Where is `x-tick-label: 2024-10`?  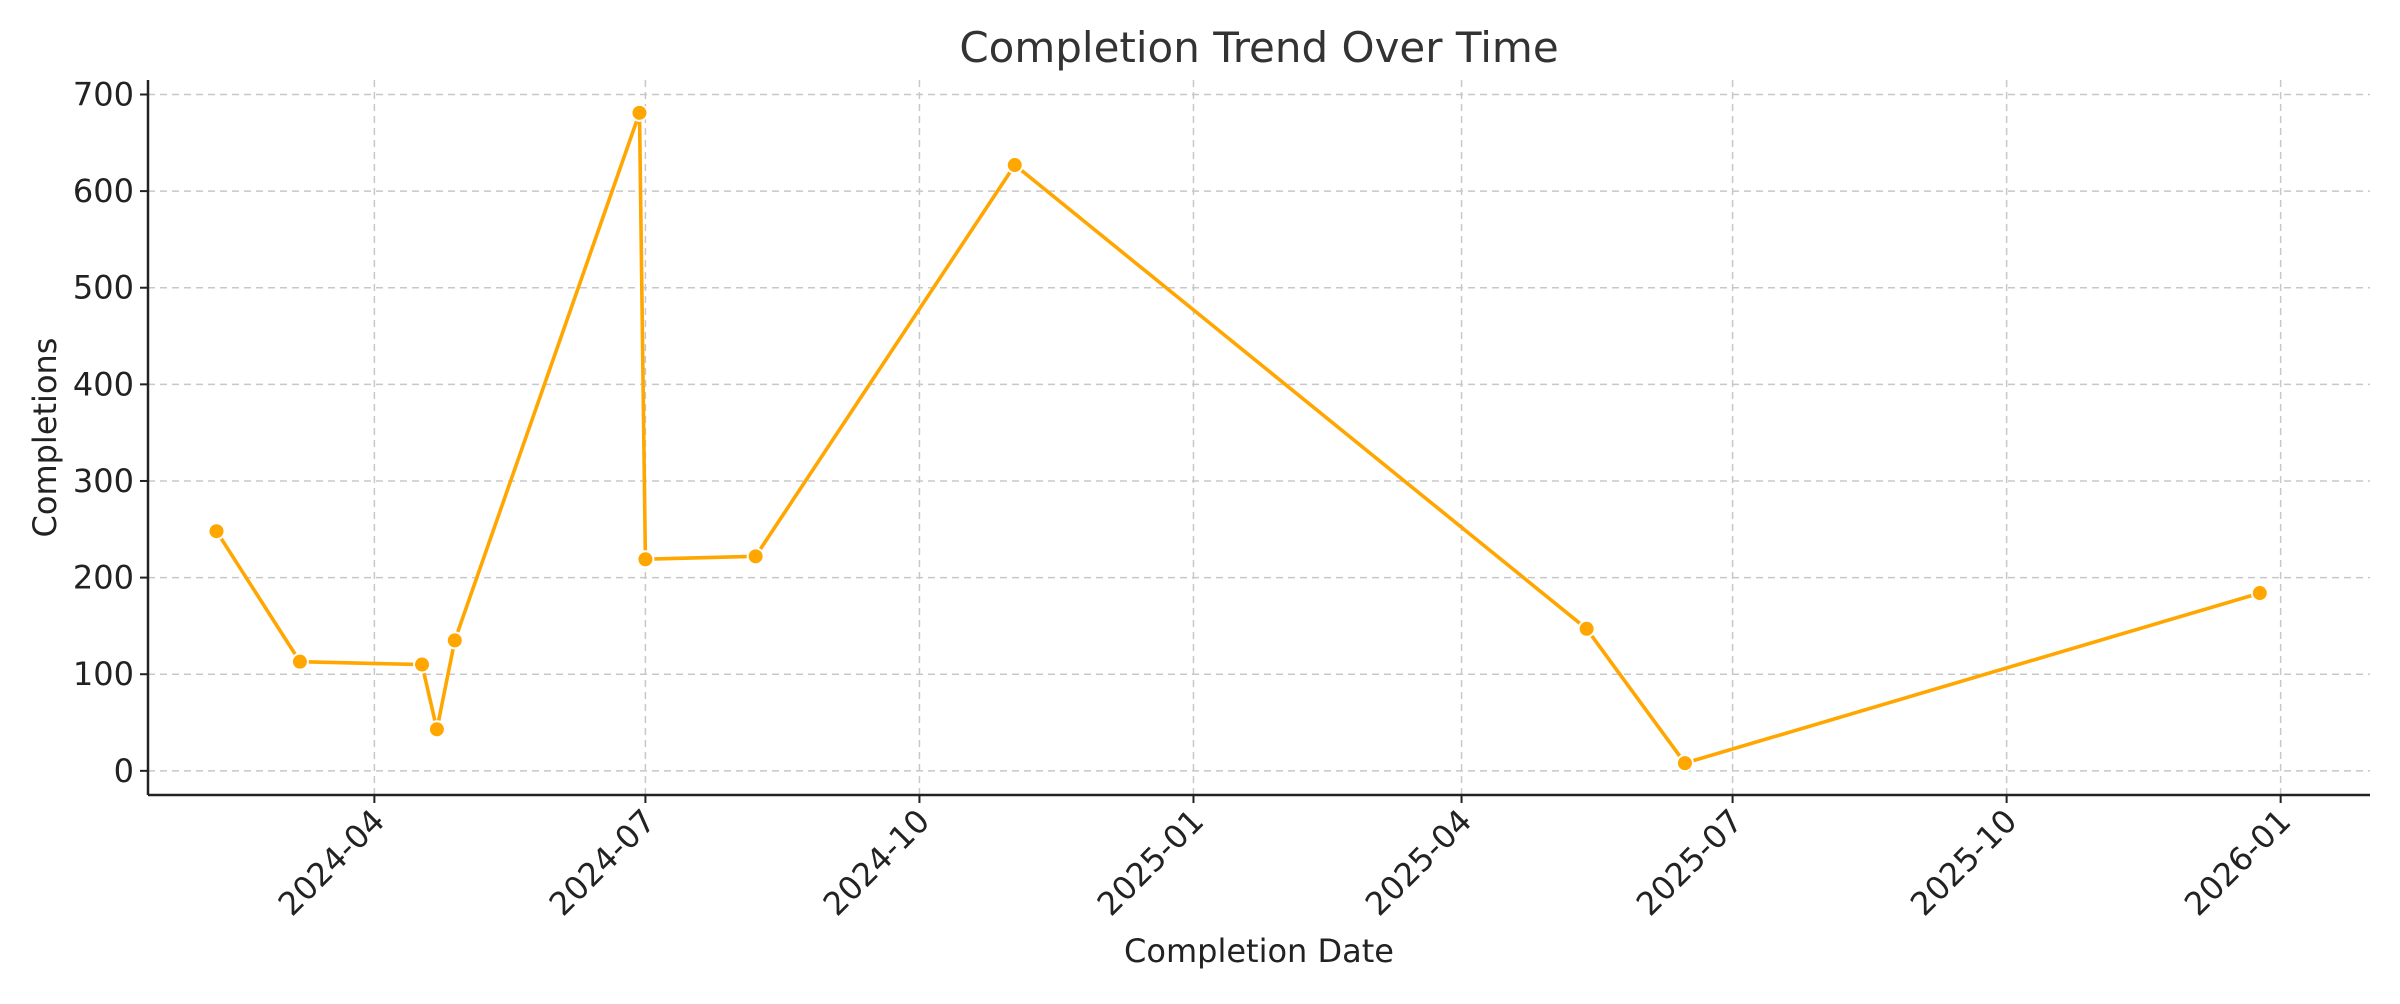 x-tick-label: 2024-10 is located at coordinates (876, 862).